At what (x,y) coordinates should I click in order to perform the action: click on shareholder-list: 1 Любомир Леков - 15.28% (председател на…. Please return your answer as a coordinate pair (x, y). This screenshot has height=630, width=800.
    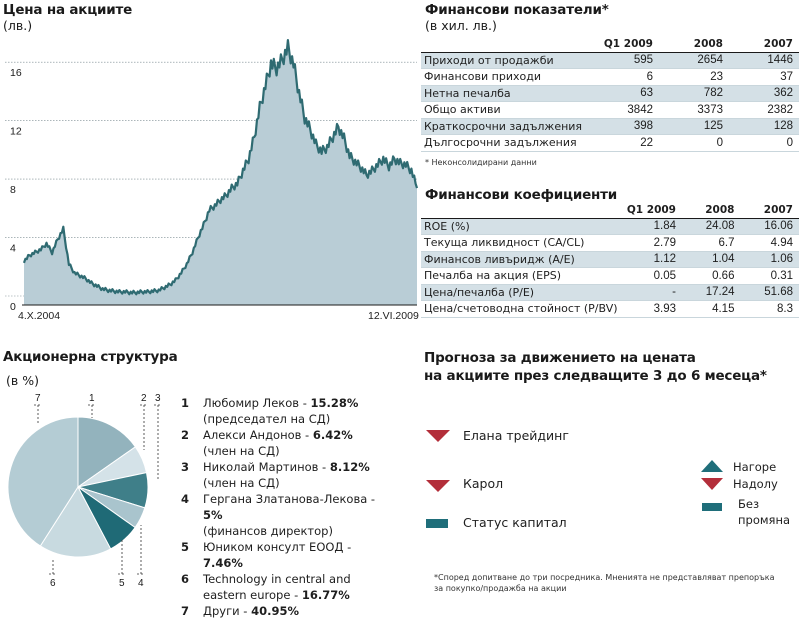
    Looking at the image, I should click on (281, 507).